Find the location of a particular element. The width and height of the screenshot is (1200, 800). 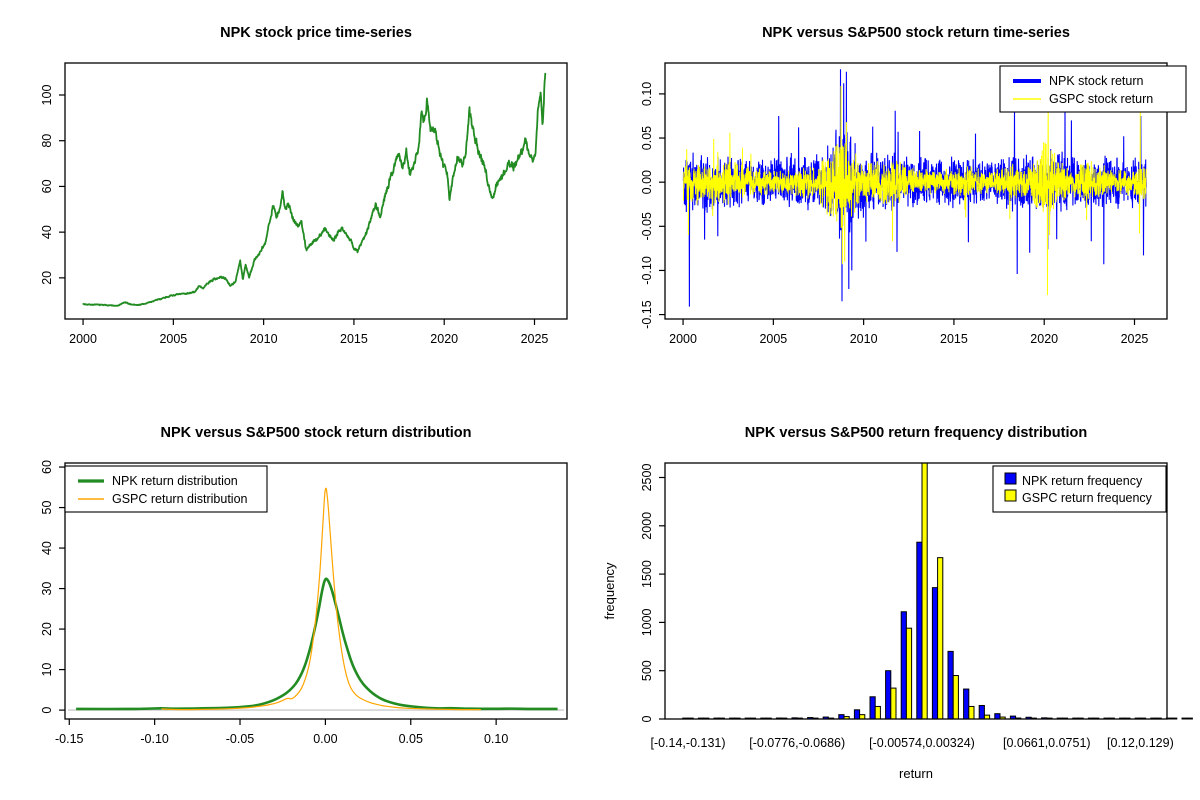

bin-label: [0.12,0.129) is located at coordinates (1140, 743).